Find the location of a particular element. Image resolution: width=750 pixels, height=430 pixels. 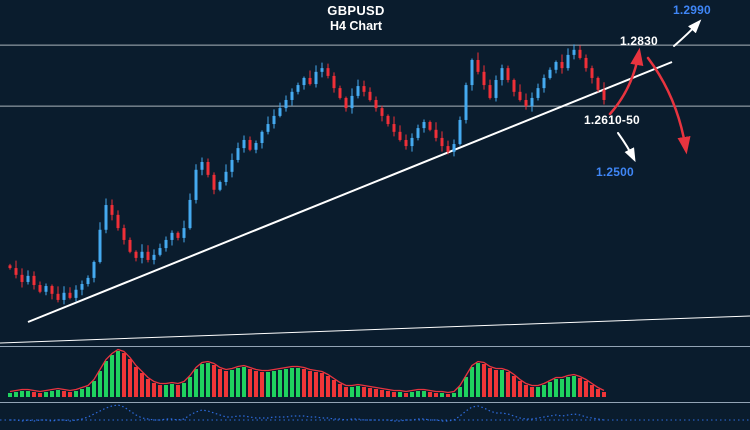

lower-indicator is located at coordinates (375, 413).